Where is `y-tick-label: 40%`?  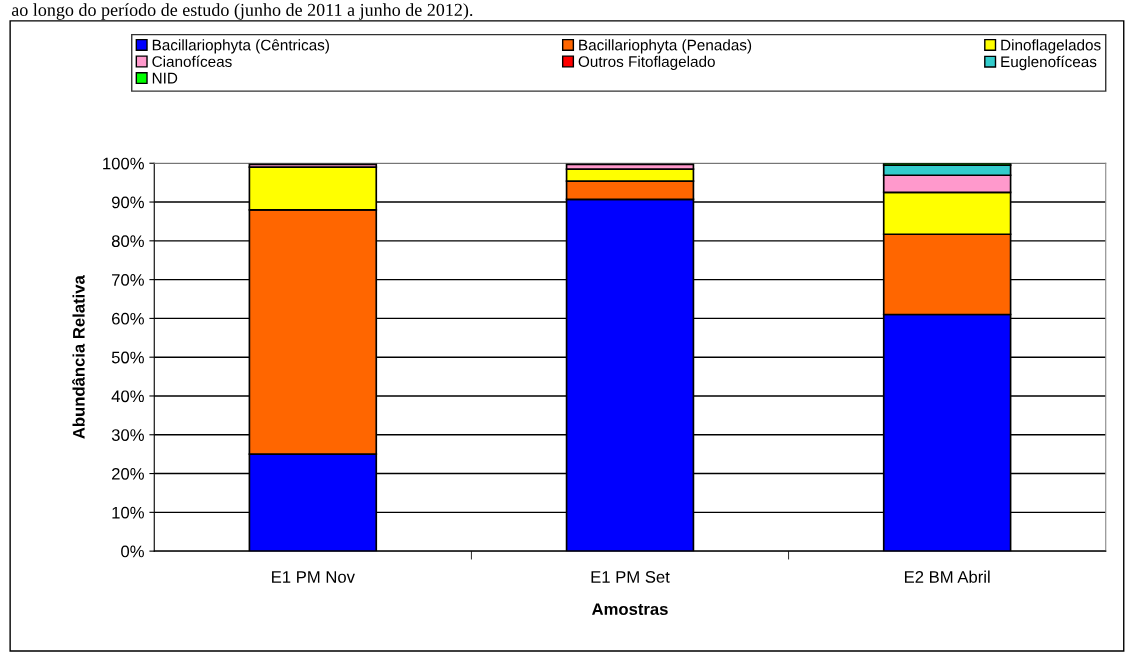 y-tick-label: 40% is located at coordinates (127, 396).